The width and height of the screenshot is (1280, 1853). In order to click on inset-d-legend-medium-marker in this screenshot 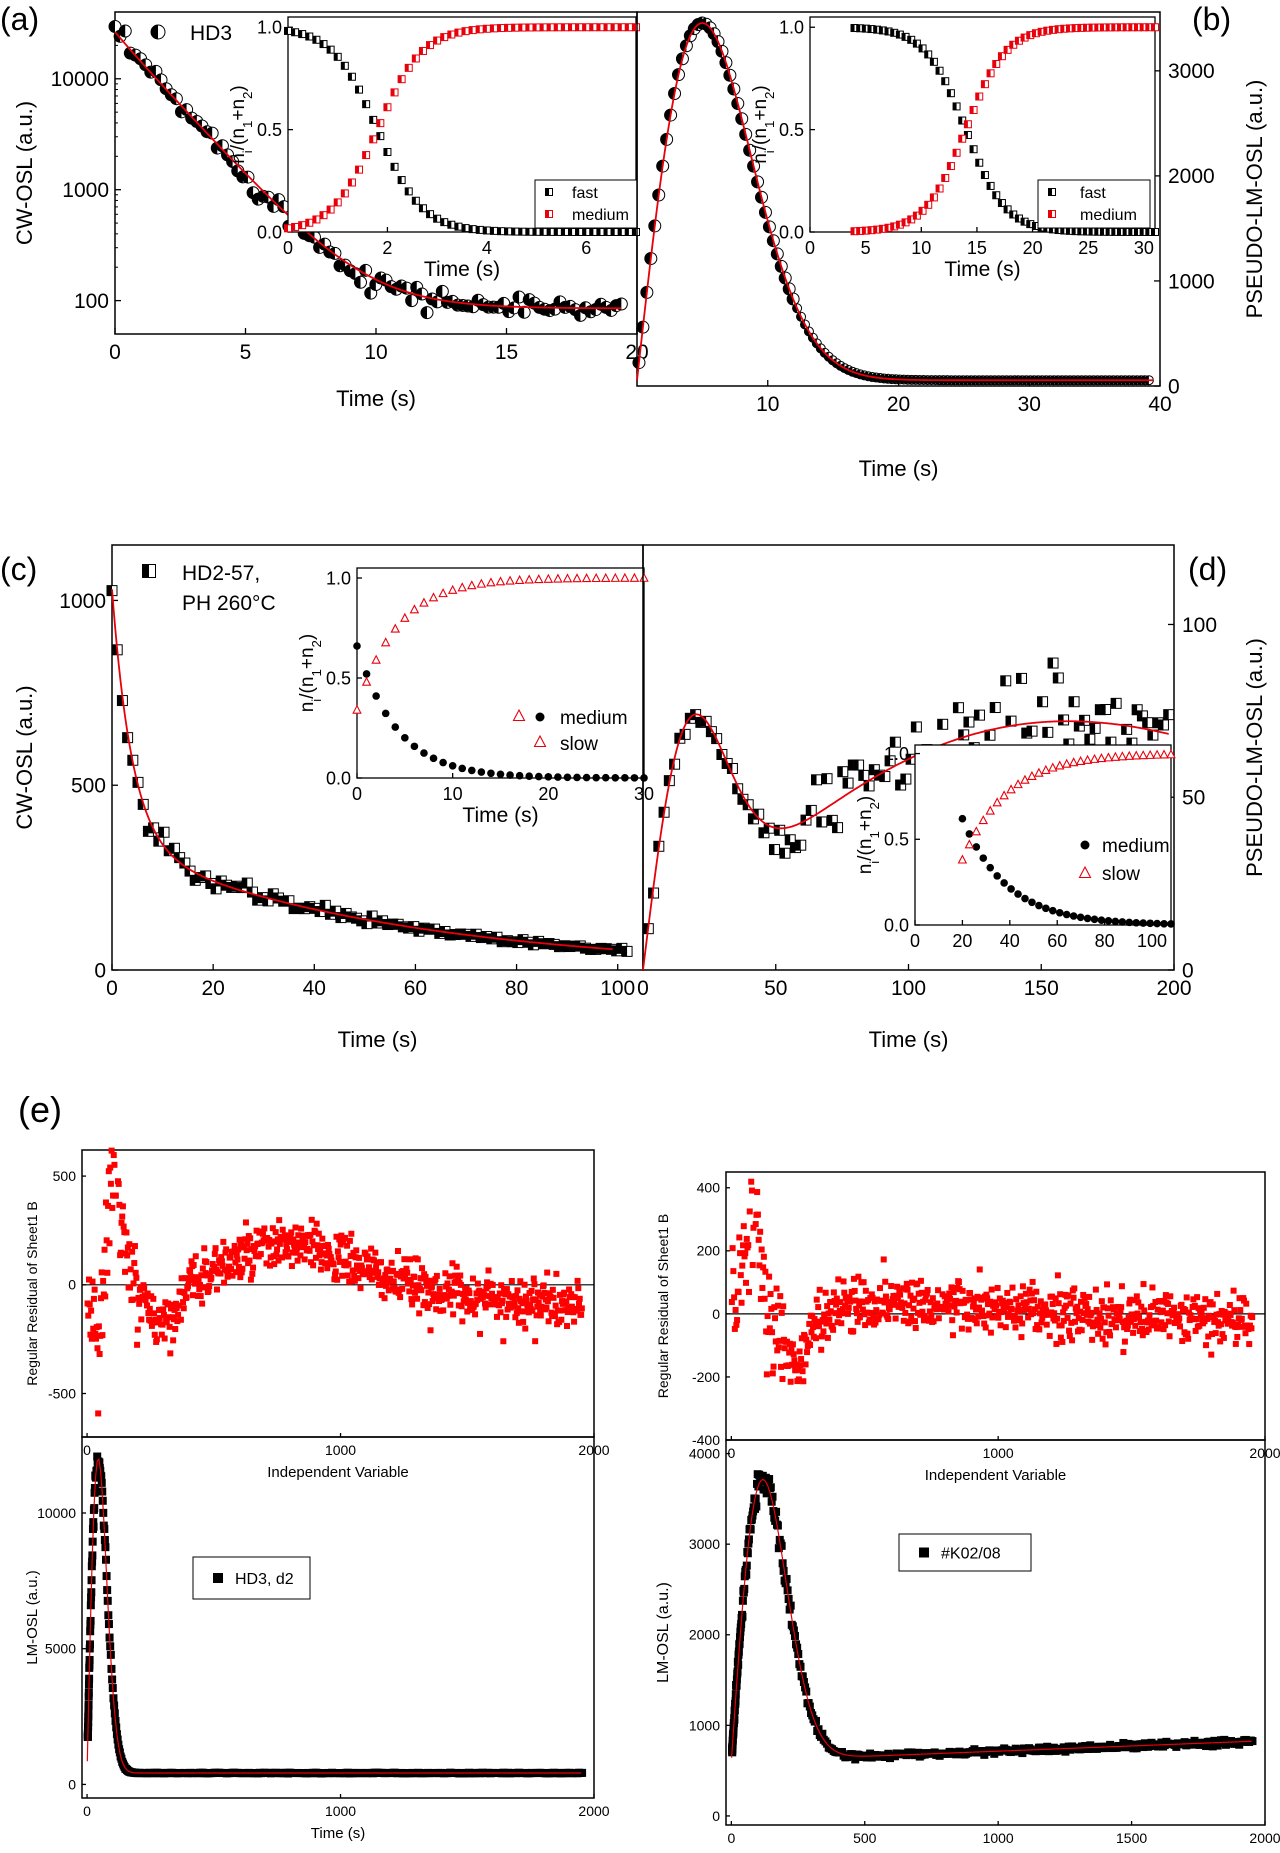, I will do `click(1085, 845)`.